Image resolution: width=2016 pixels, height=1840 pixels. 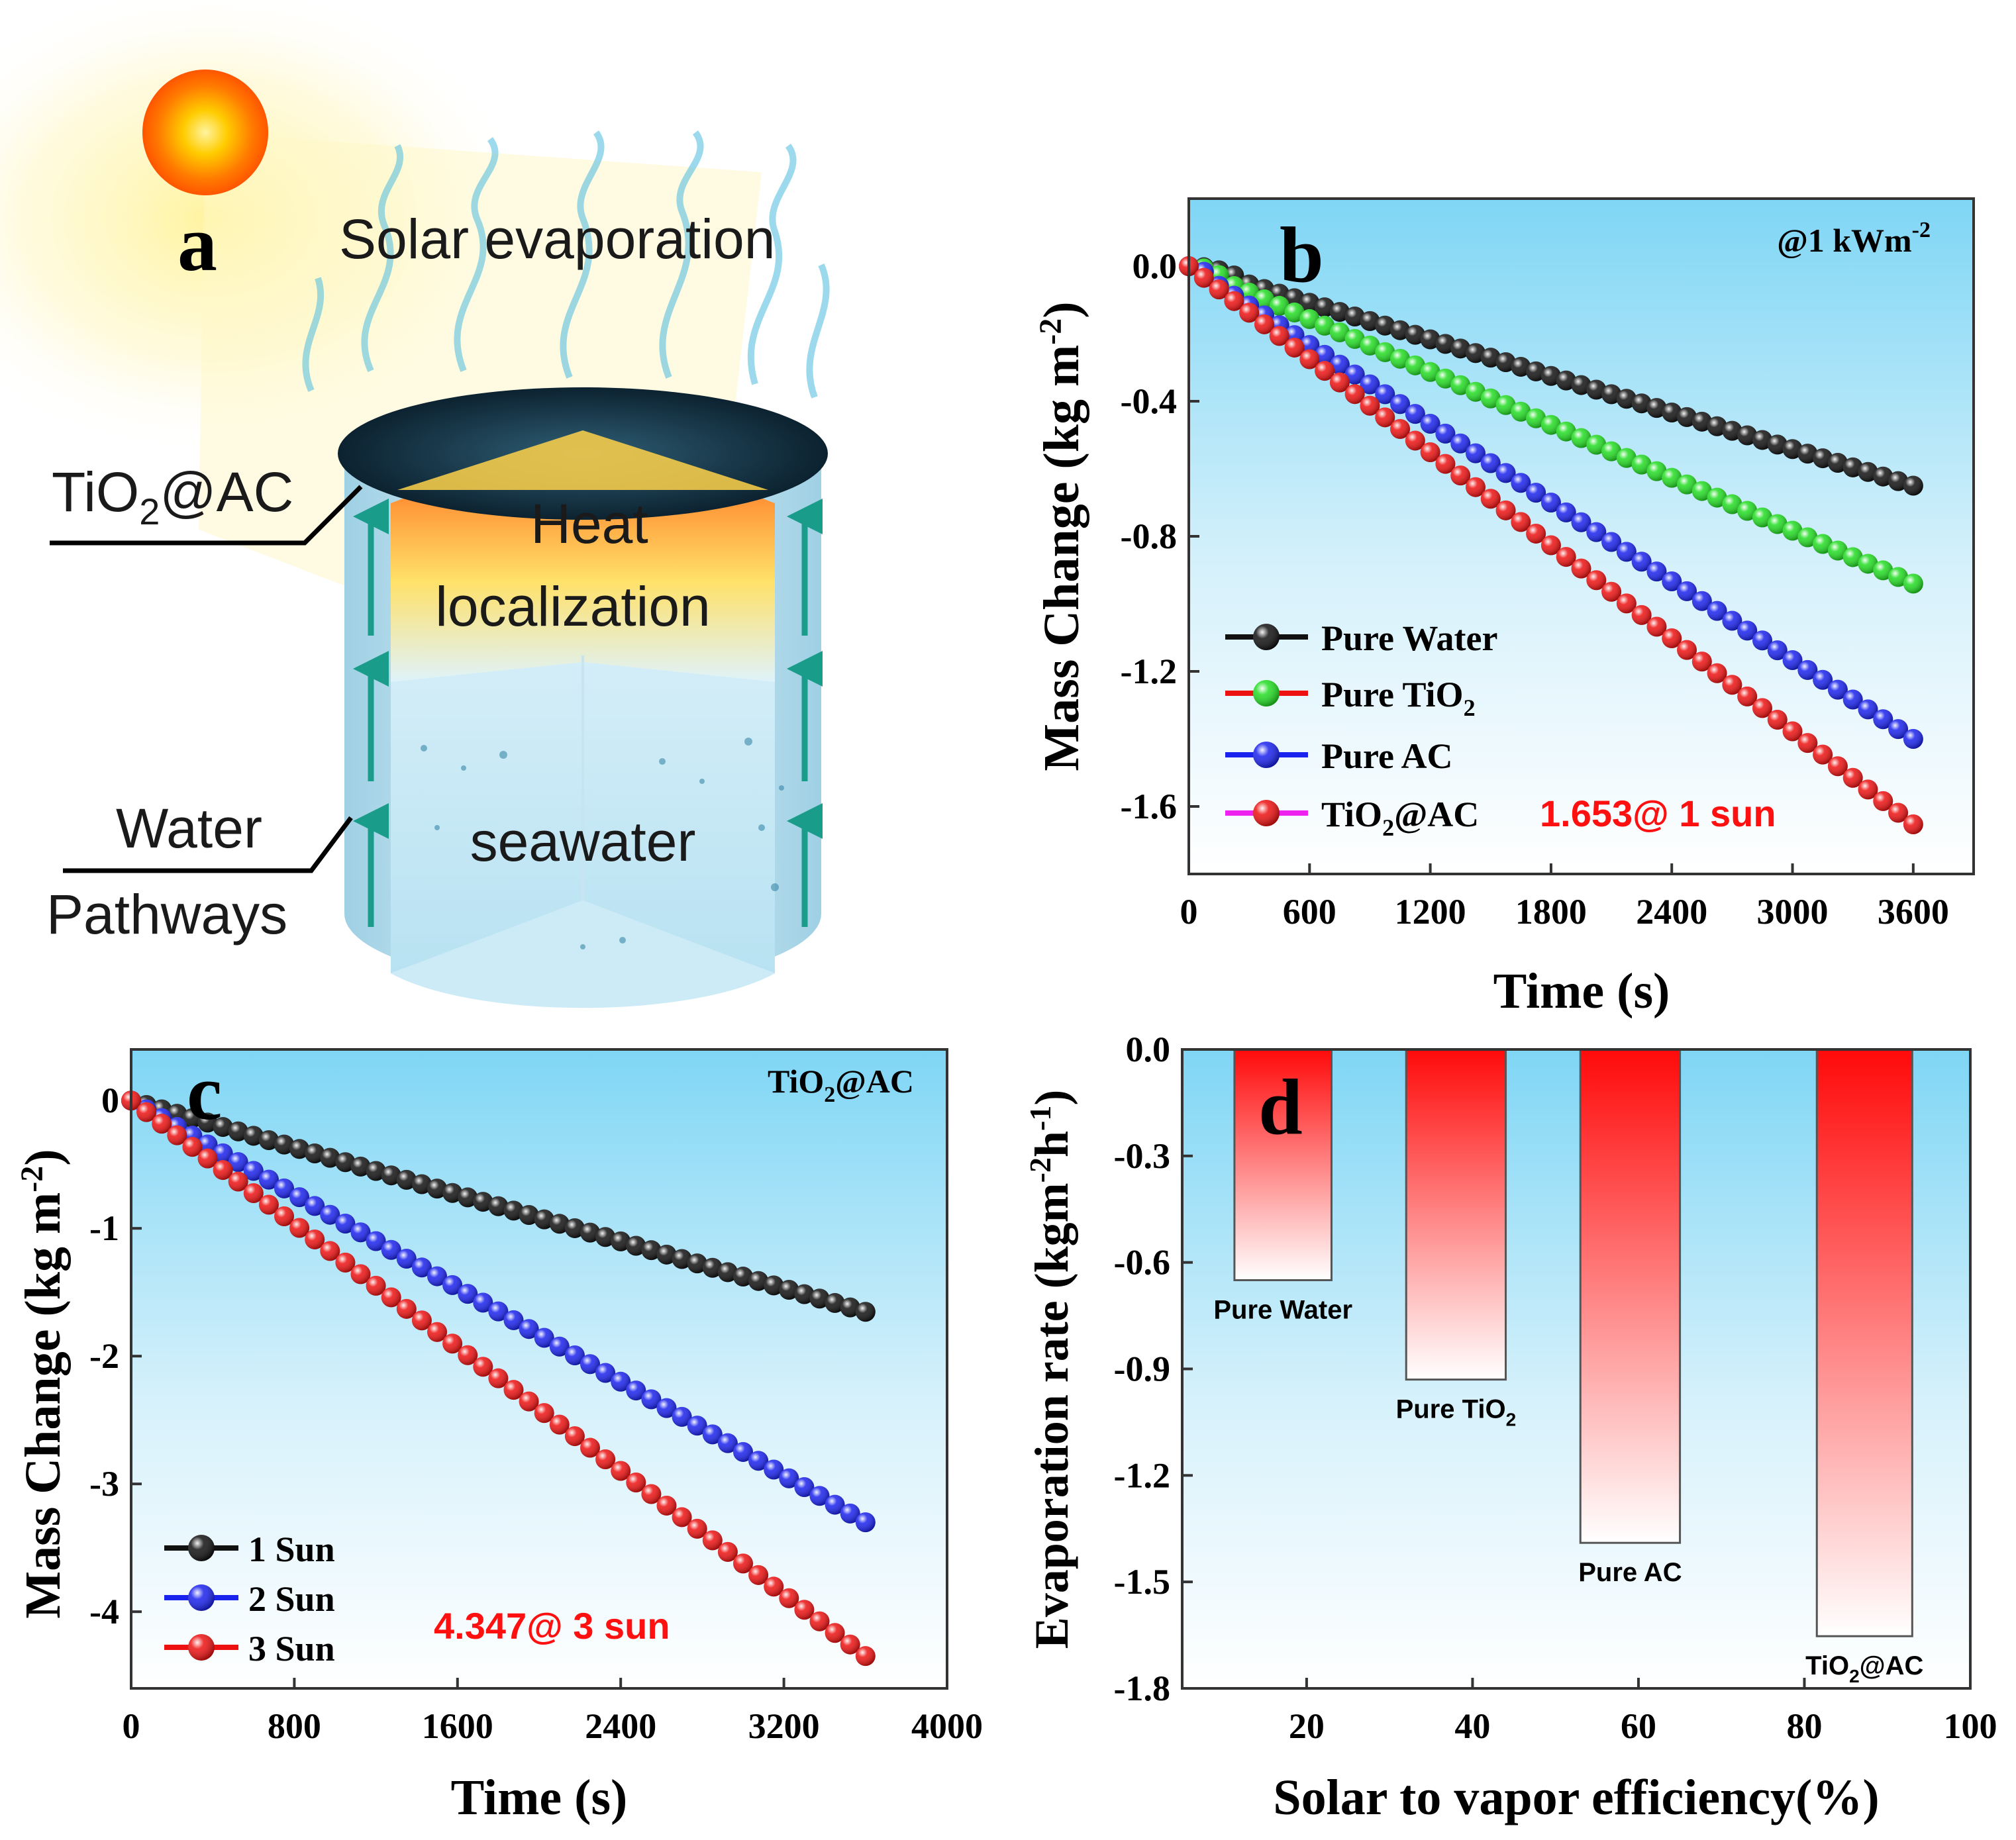 I want to click on panel-b-x-tick-label: 600, so click(x=1309, y=912).